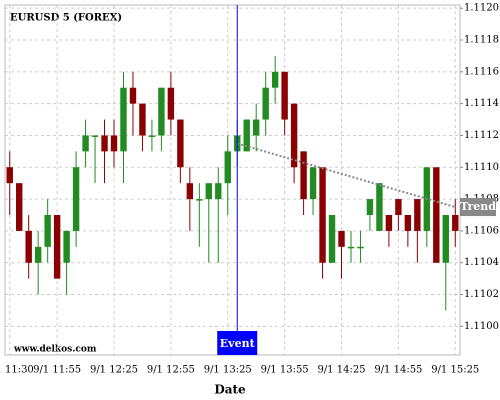 This screenshot has width=500, height=400. What do you see at coordinates (171, 370) in the screenshot?
I see `x-tick-label: 9/1 12:55` at bounding box center [171, 370].